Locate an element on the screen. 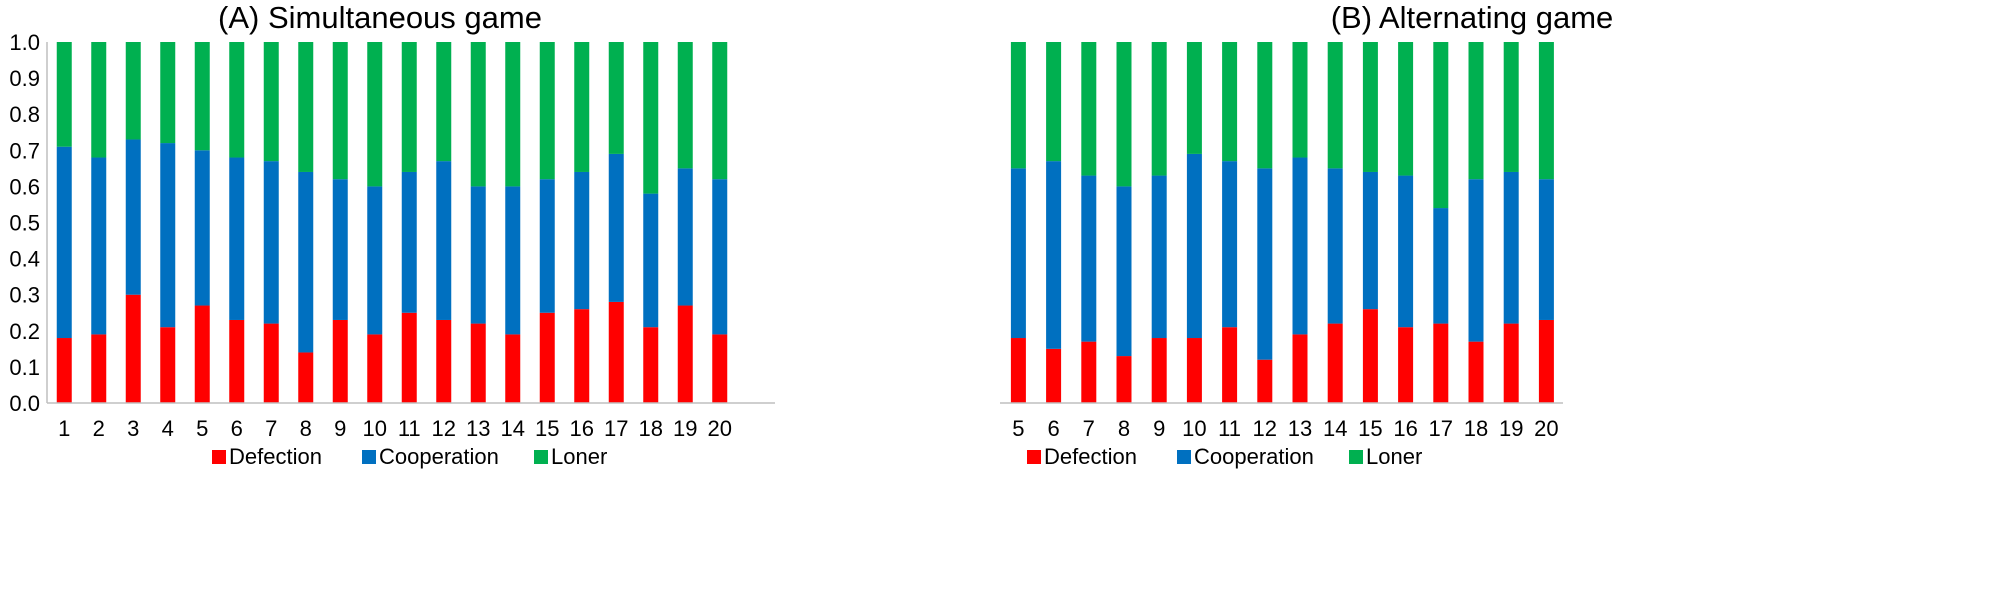 This screenshot has height=610, width=2001. legend-swatch-cooperation is located at coordinates (369, 457).